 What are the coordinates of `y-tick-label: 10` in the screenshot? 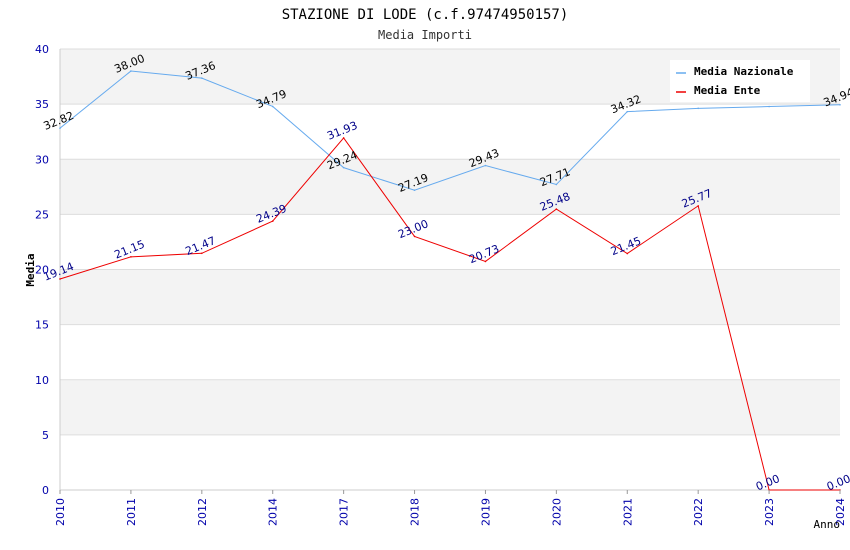 It's located at (42, 380).